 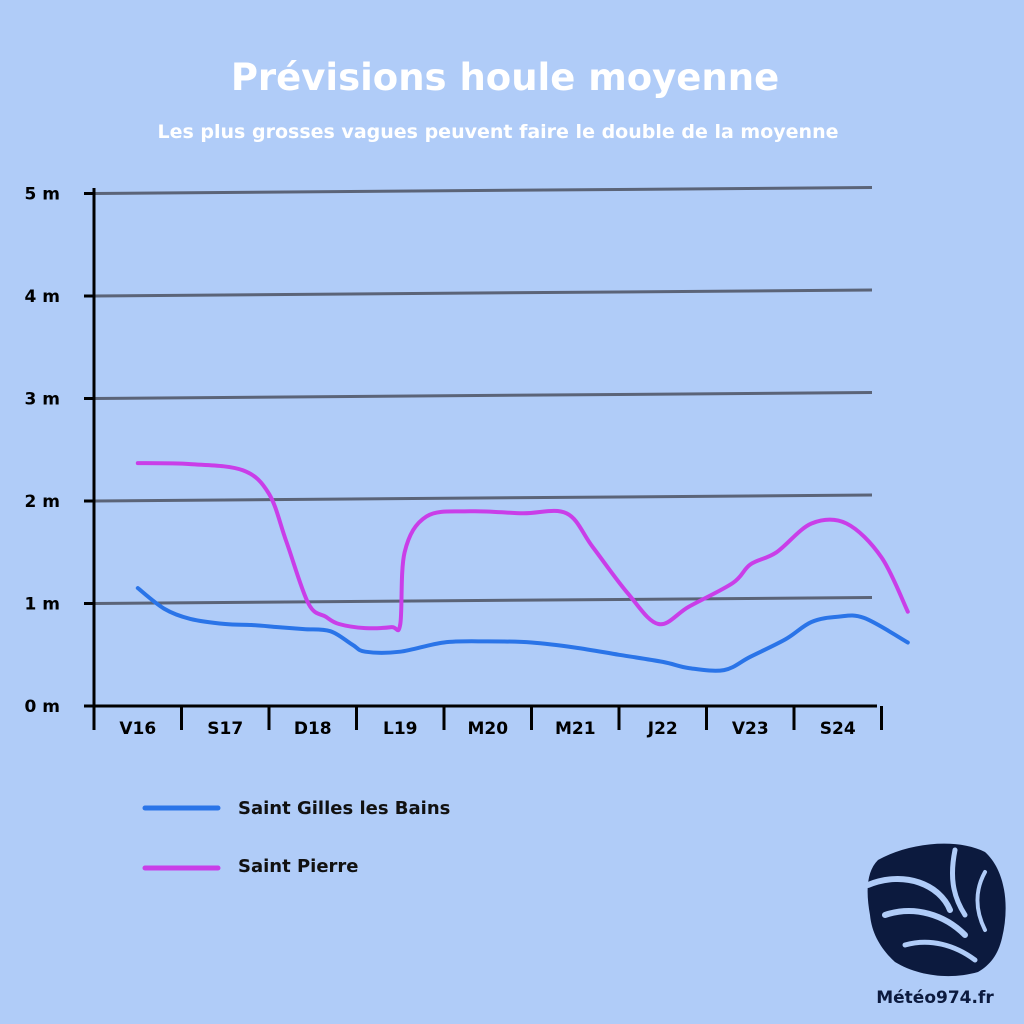 I want to click on y-tick-label: 0 m, so click(x=42, y=707).